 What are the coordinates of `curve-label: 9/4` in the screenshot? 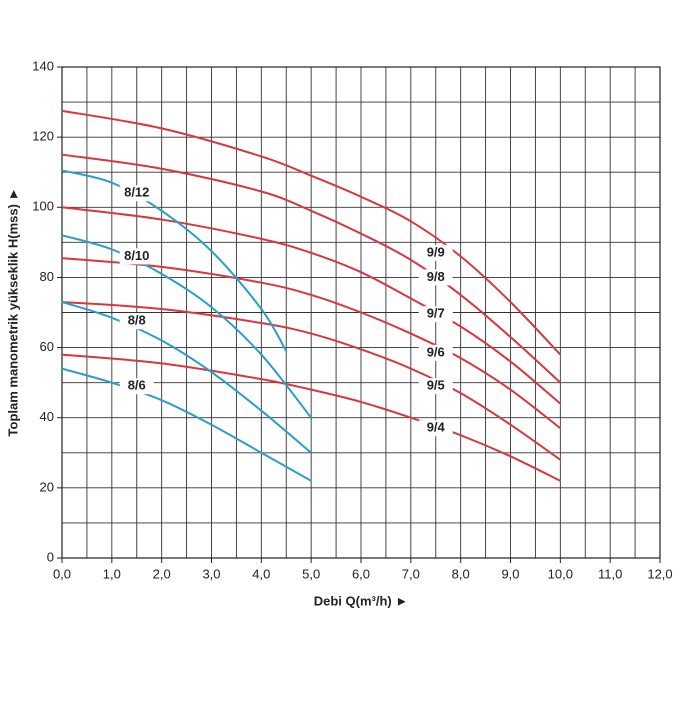 It's located at (436, 427).